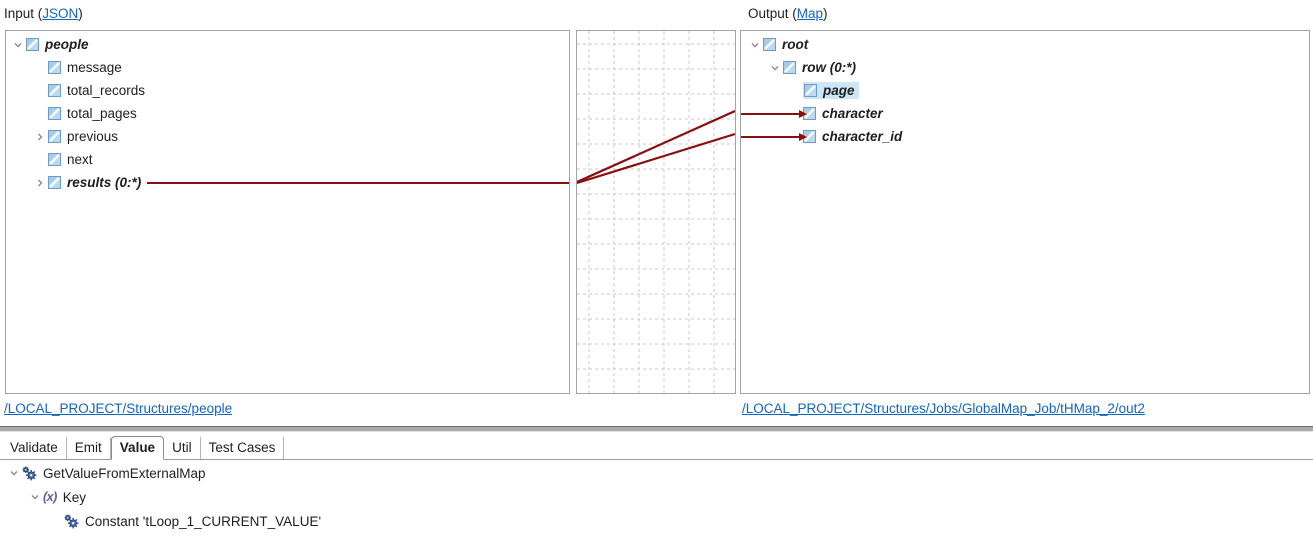 The image size is (1313, 547). What do you see at coordinates (852, 113) in the screenshot?
I see `node-label: character` at bounding box center [852, 113].